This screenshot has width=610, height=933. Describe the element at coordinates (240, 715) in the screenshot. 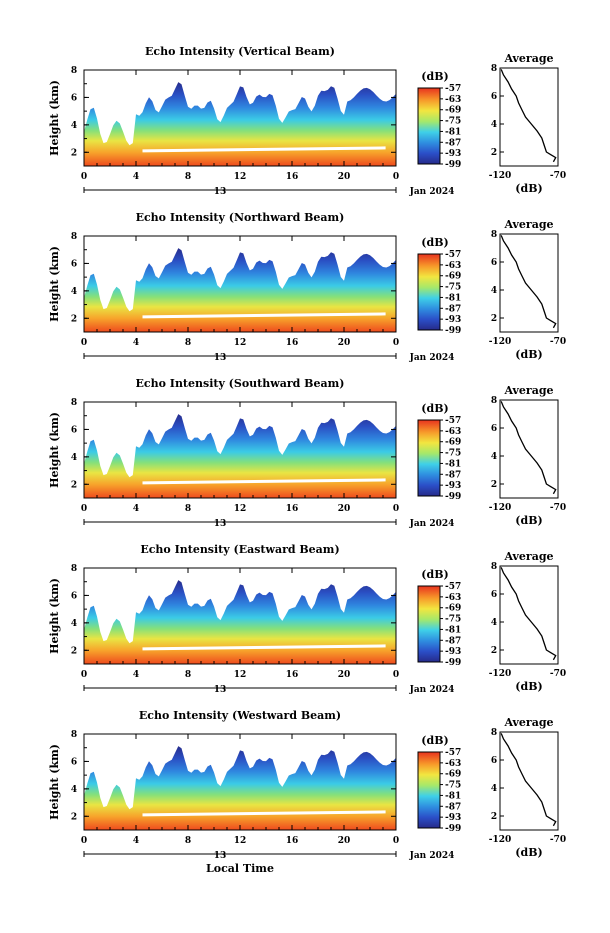

I see `panel-title: Echo Intensity (Westward Beam)` at that location.